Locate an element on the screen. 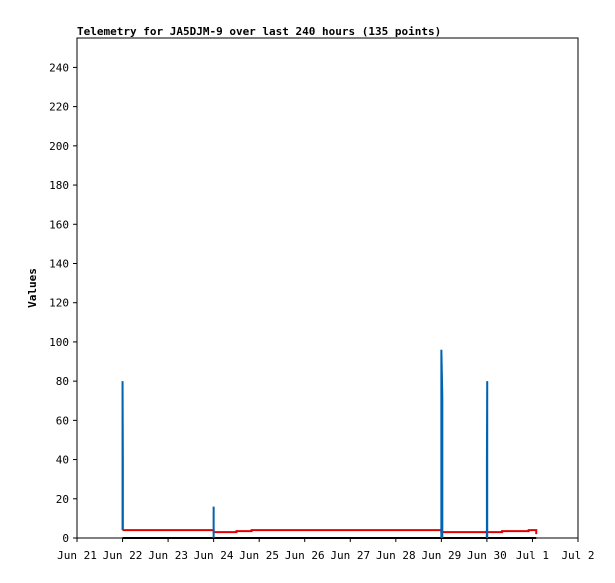 This screenshot has height=583, width=615. y-tick-label: 120 is located at coordinates (59, 303).